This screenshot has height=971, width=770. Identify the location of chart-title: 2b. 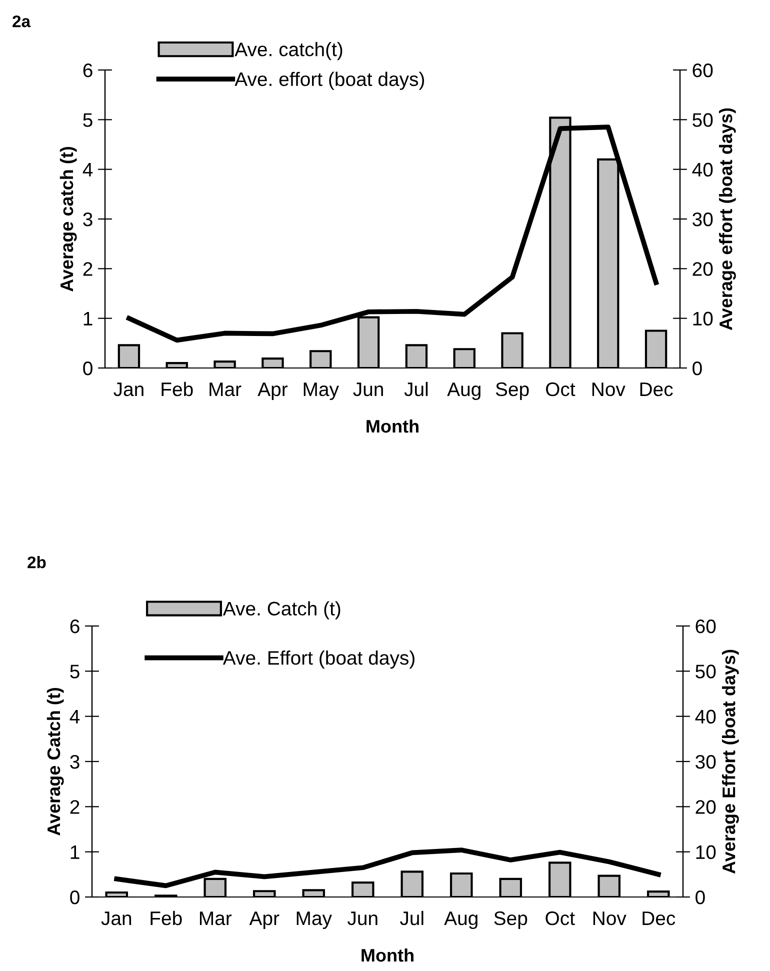
(37, 562).